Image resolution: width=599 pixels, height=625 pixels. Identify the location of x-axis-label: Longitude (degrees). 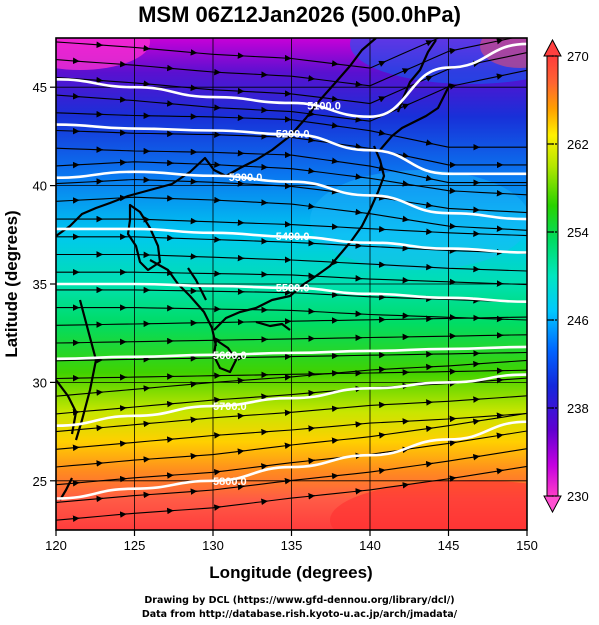
(290, 572).